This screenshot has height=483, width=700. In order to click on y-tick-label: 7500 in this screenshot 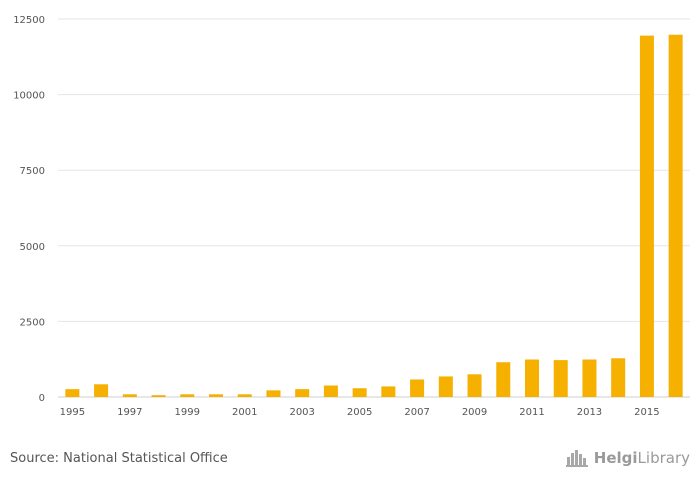, I will do `click(32, 171)`.